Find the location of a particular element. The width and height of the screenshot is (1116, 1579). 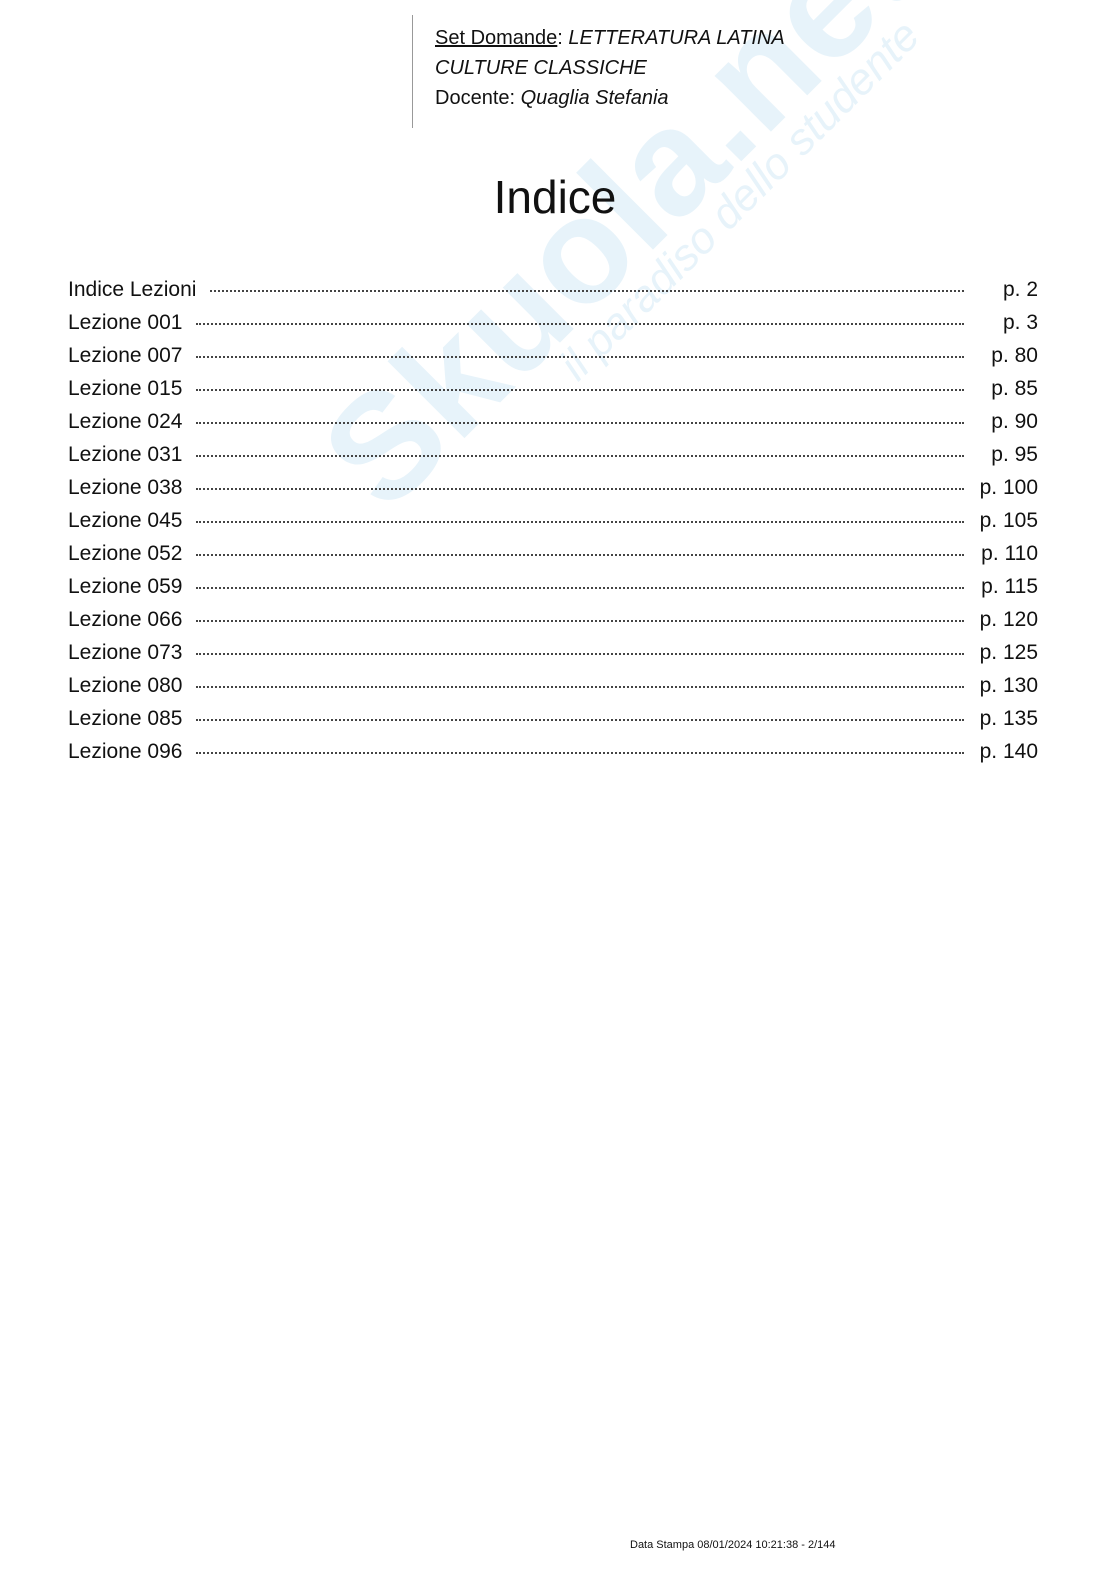

footer: Data Stampa 08/01/2024 10:21:38 - 2/144 is located at coordinates (733, 1545).